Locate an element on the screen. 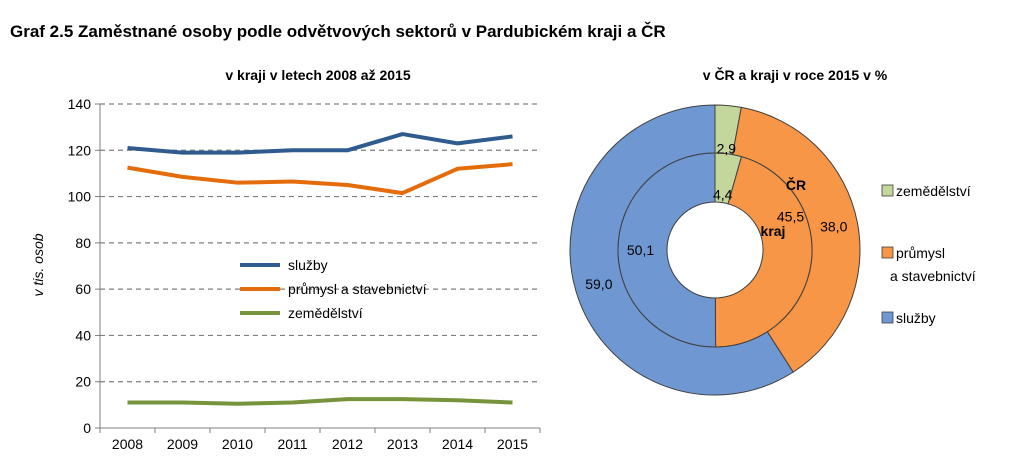 The height and width of the screenshot is (457, 1023). x-tick-label: 2008 is located at coordinates (127, 444).